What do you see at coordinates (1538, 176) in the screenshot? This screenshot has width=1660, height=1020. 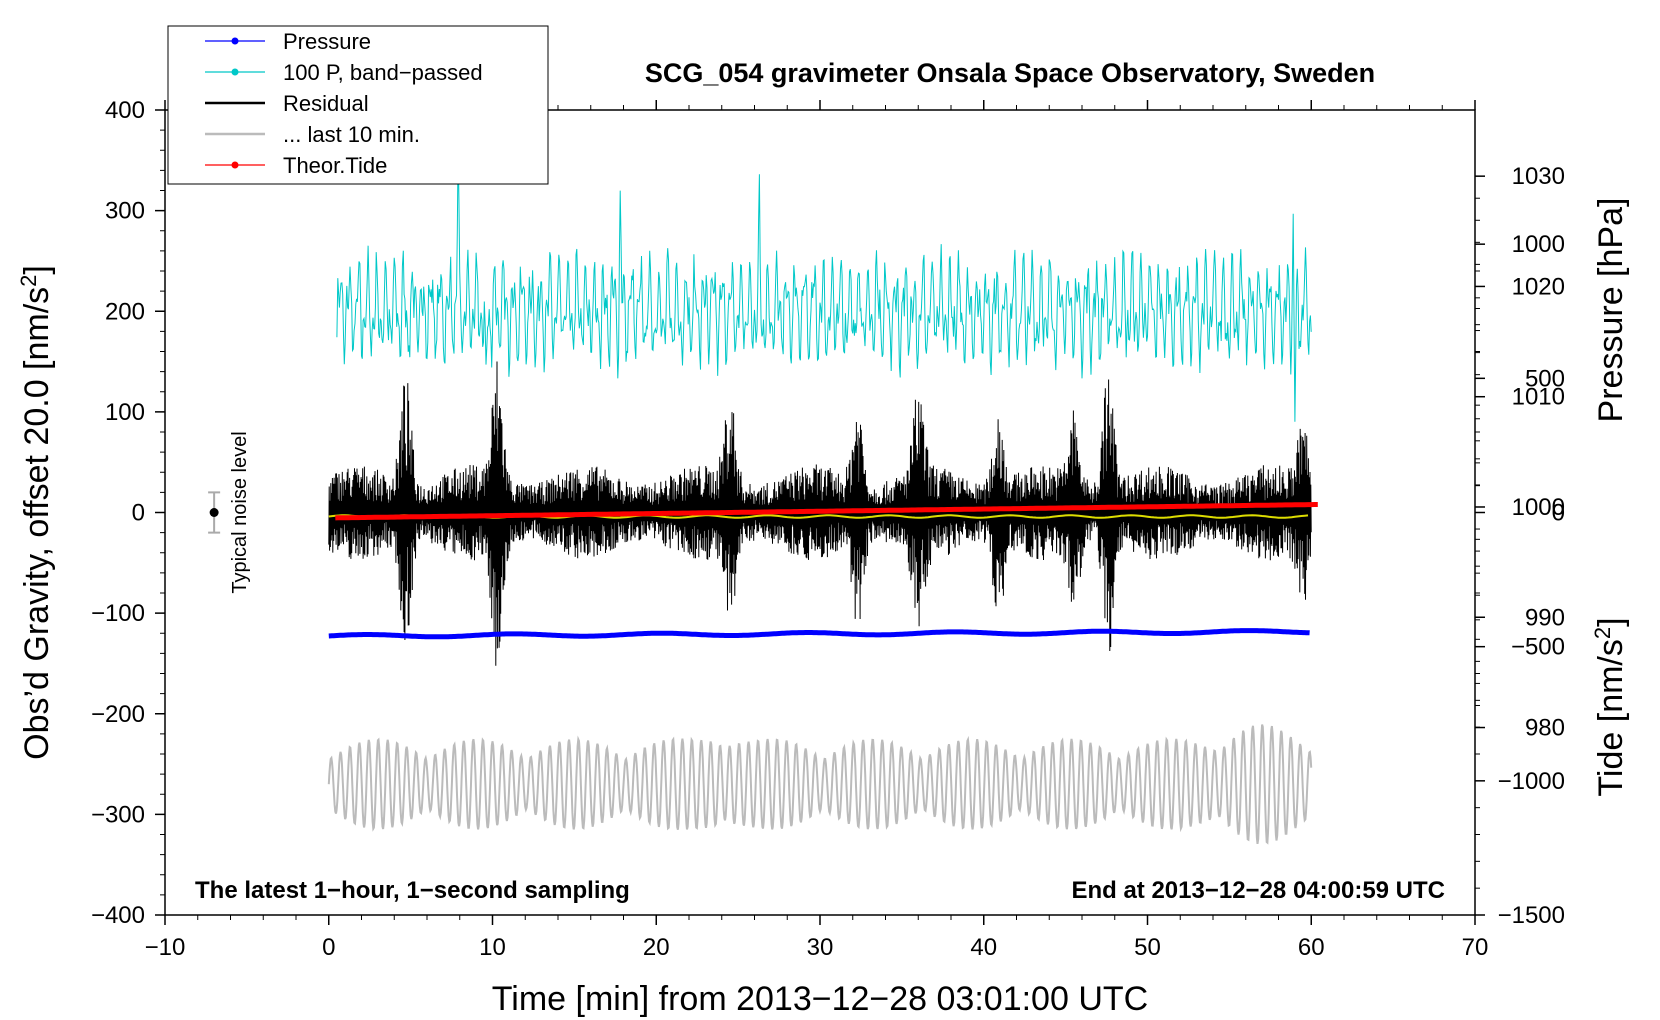 I see `pressure-tick-label: 1030` at bounding box center [1538, 176].